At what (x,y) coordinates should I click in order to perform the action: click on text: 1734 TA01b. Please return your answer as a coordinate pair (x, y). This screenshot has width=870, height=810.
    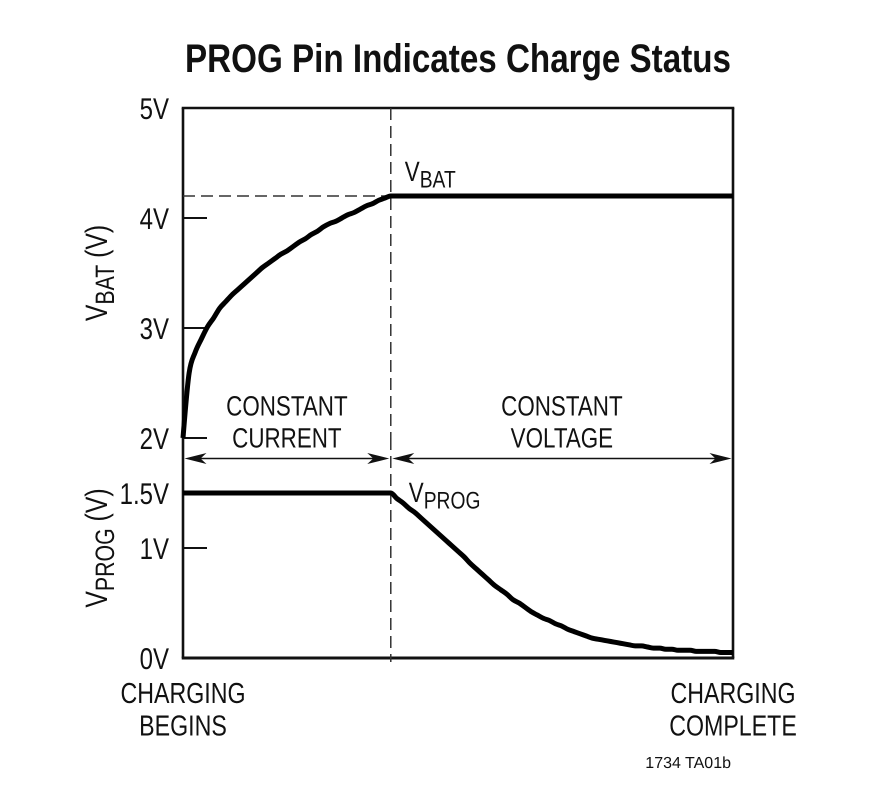
    Looking at the image, I should click on (688, 763).